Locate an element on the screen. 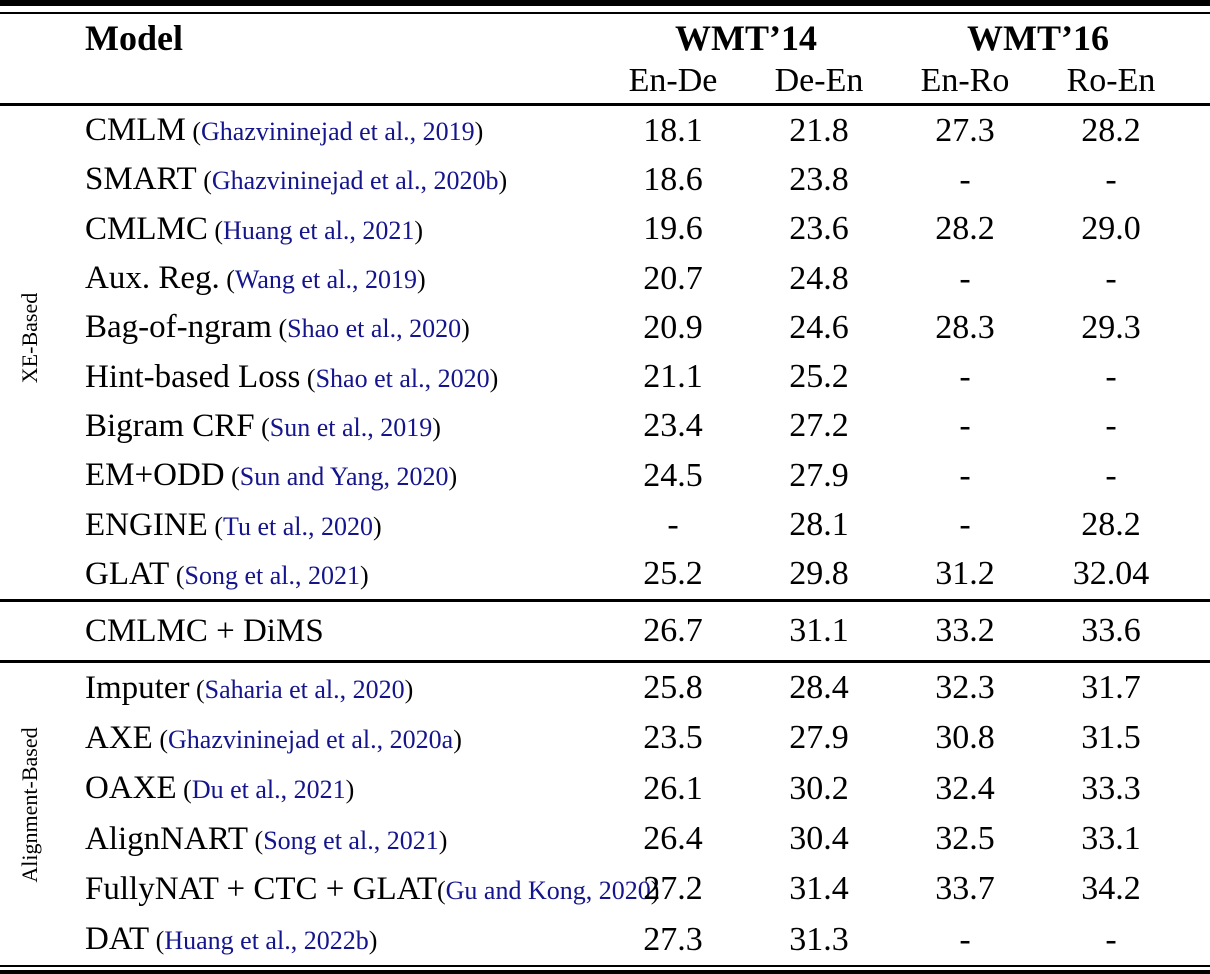 This screenshot has height=974, width=1210. score-cell: 30.2 is located at coordinates (819, 788).